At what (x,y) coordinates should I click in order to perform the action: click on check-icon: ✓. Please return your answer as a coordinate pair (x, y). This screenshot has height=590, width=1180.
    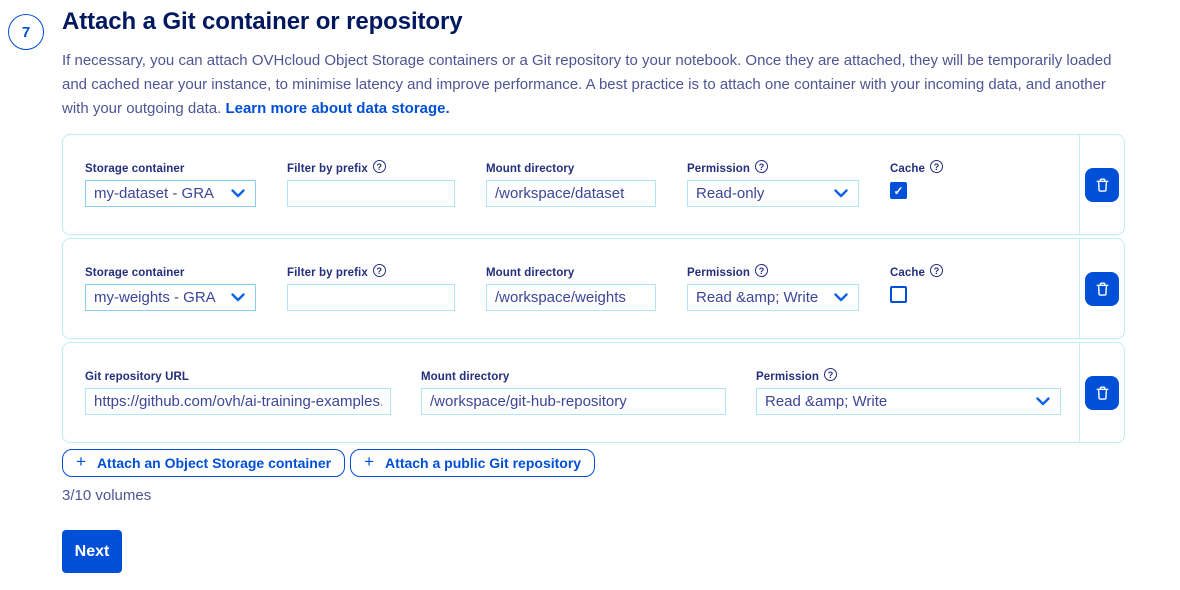
    Looking at the image, I should click on (898, 190).